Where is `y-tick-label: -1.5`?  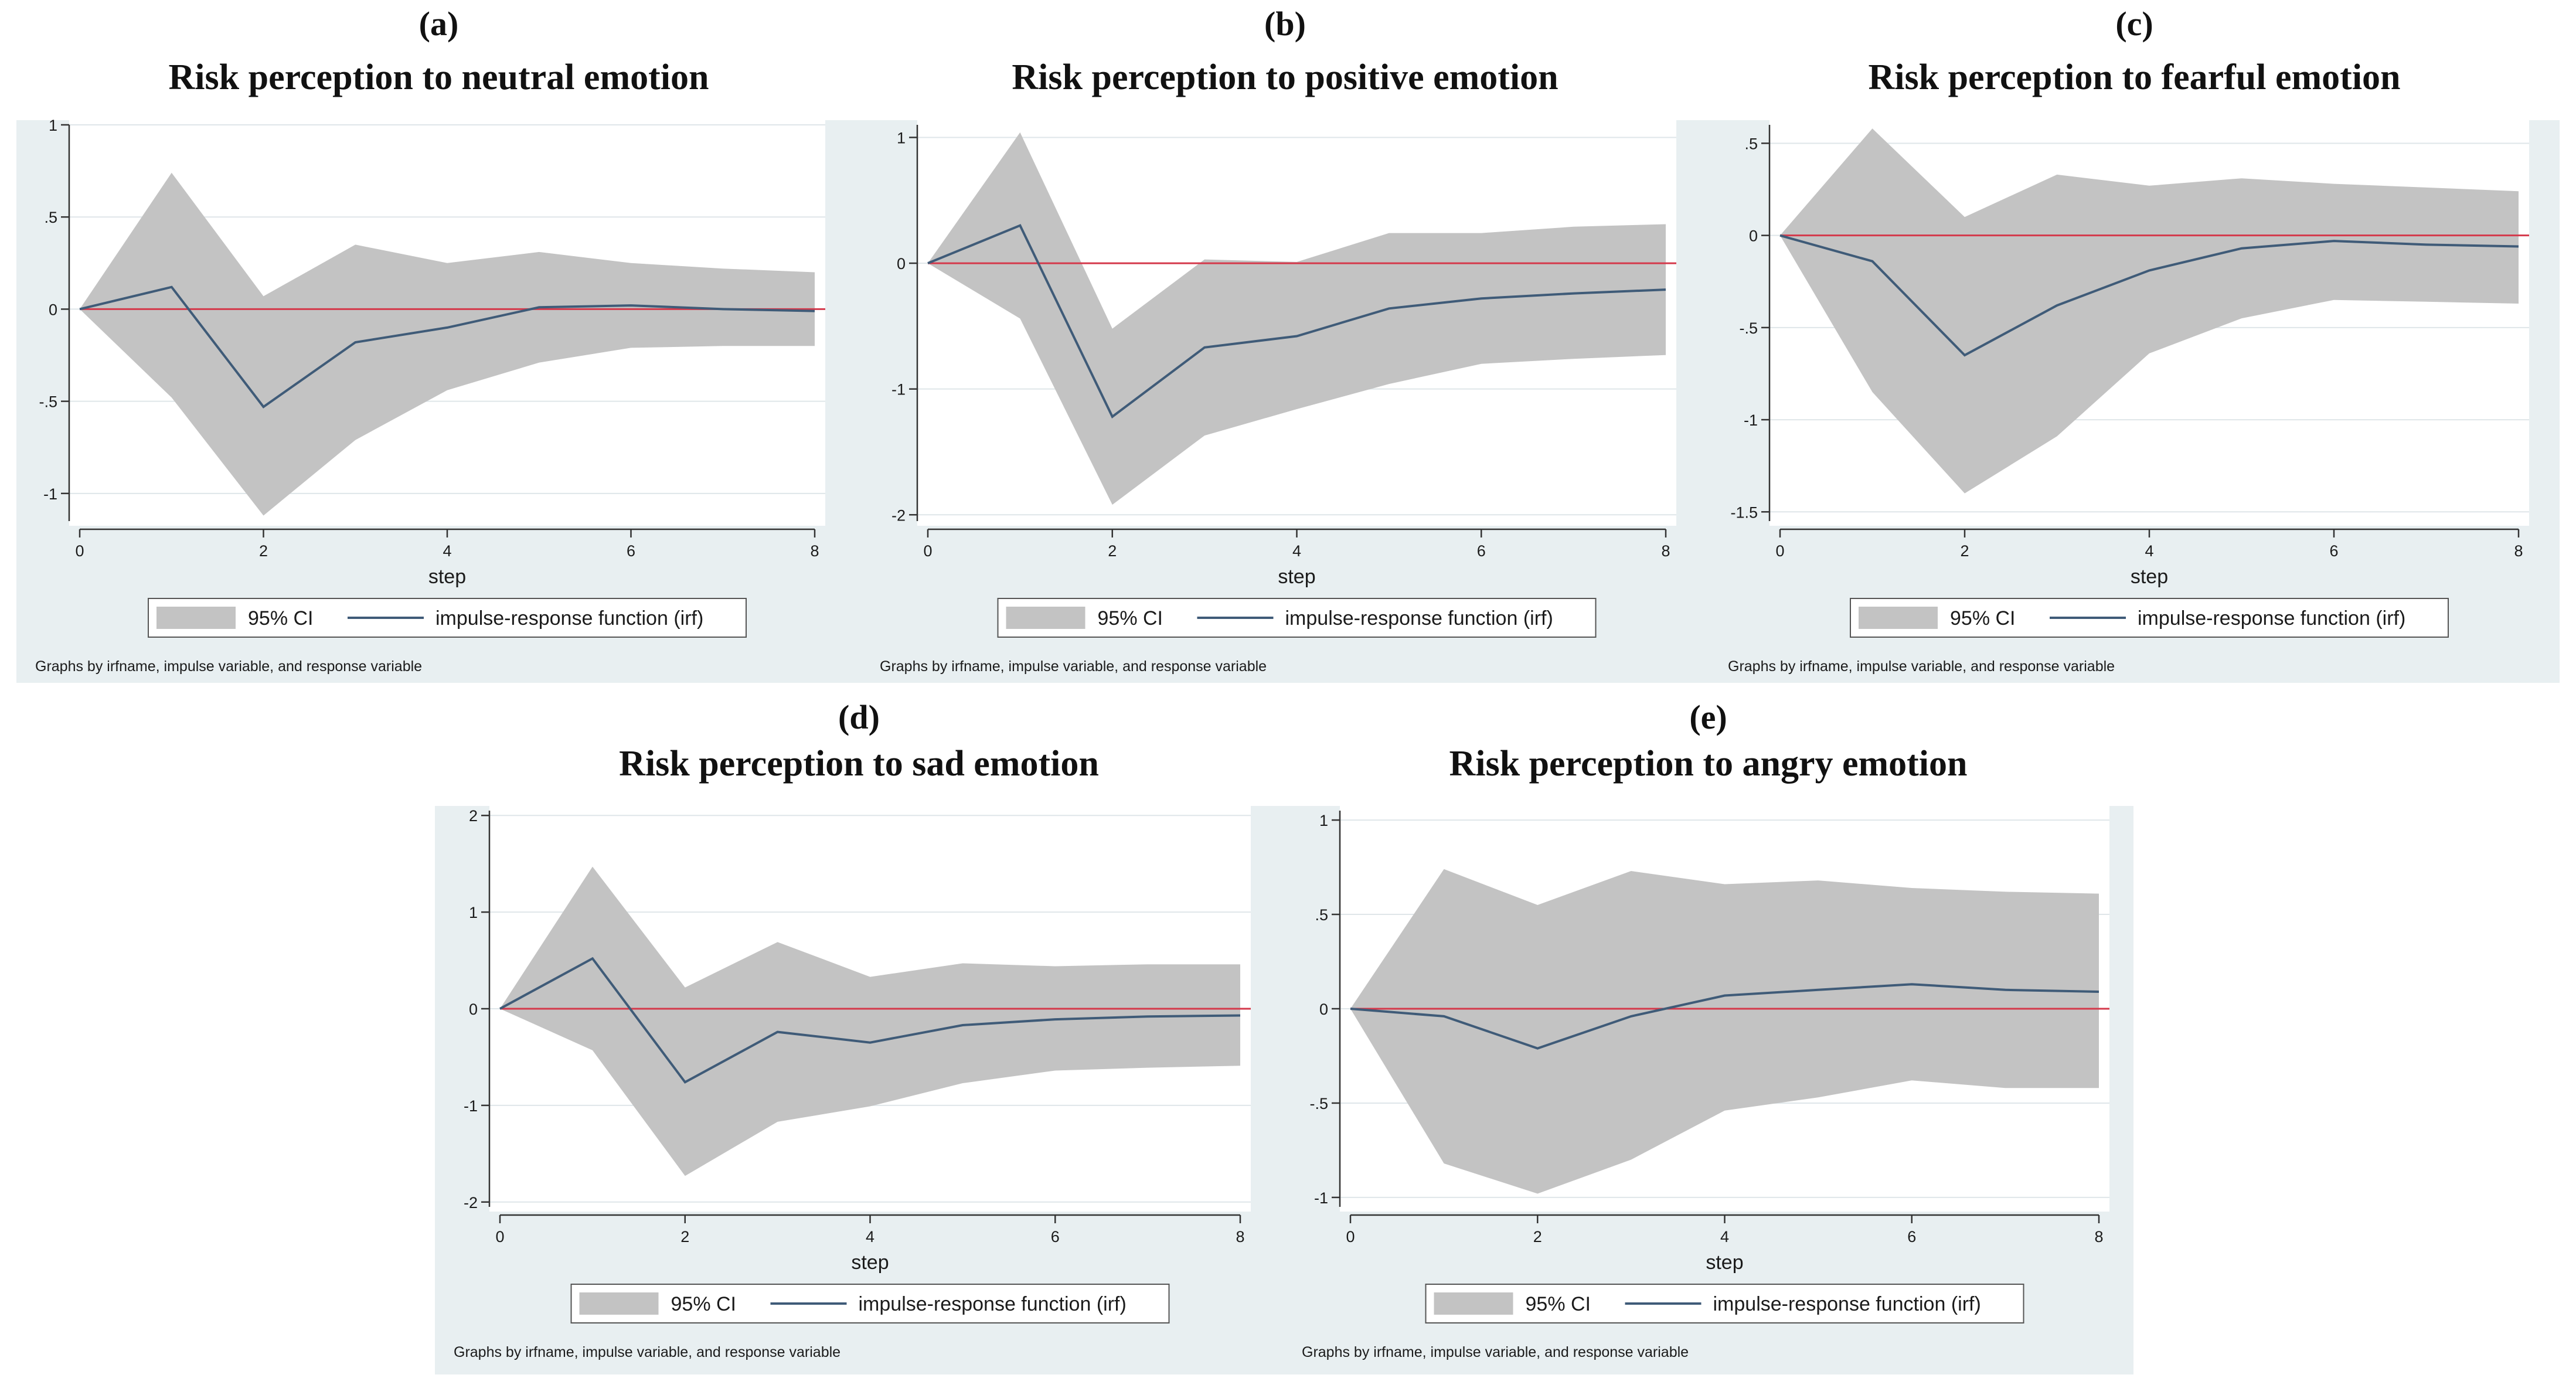 y-tick-label: -1.5 is located at coordinates (1744, 512).